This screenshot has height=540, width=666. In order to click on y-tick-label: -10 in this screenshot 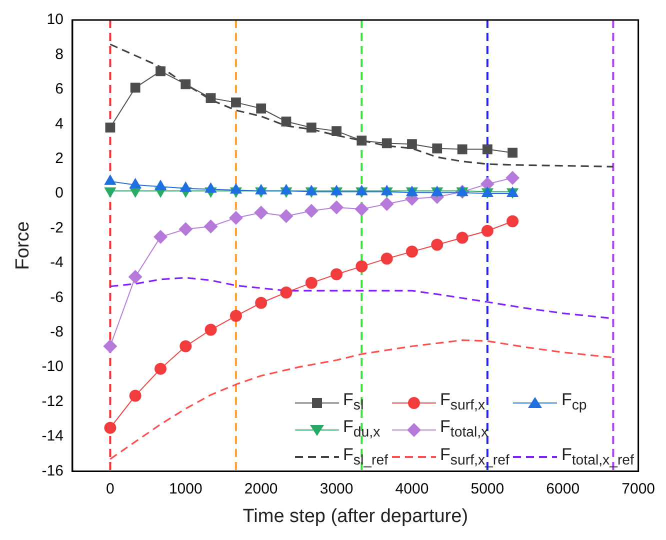, I will do `click(53, 367)`.